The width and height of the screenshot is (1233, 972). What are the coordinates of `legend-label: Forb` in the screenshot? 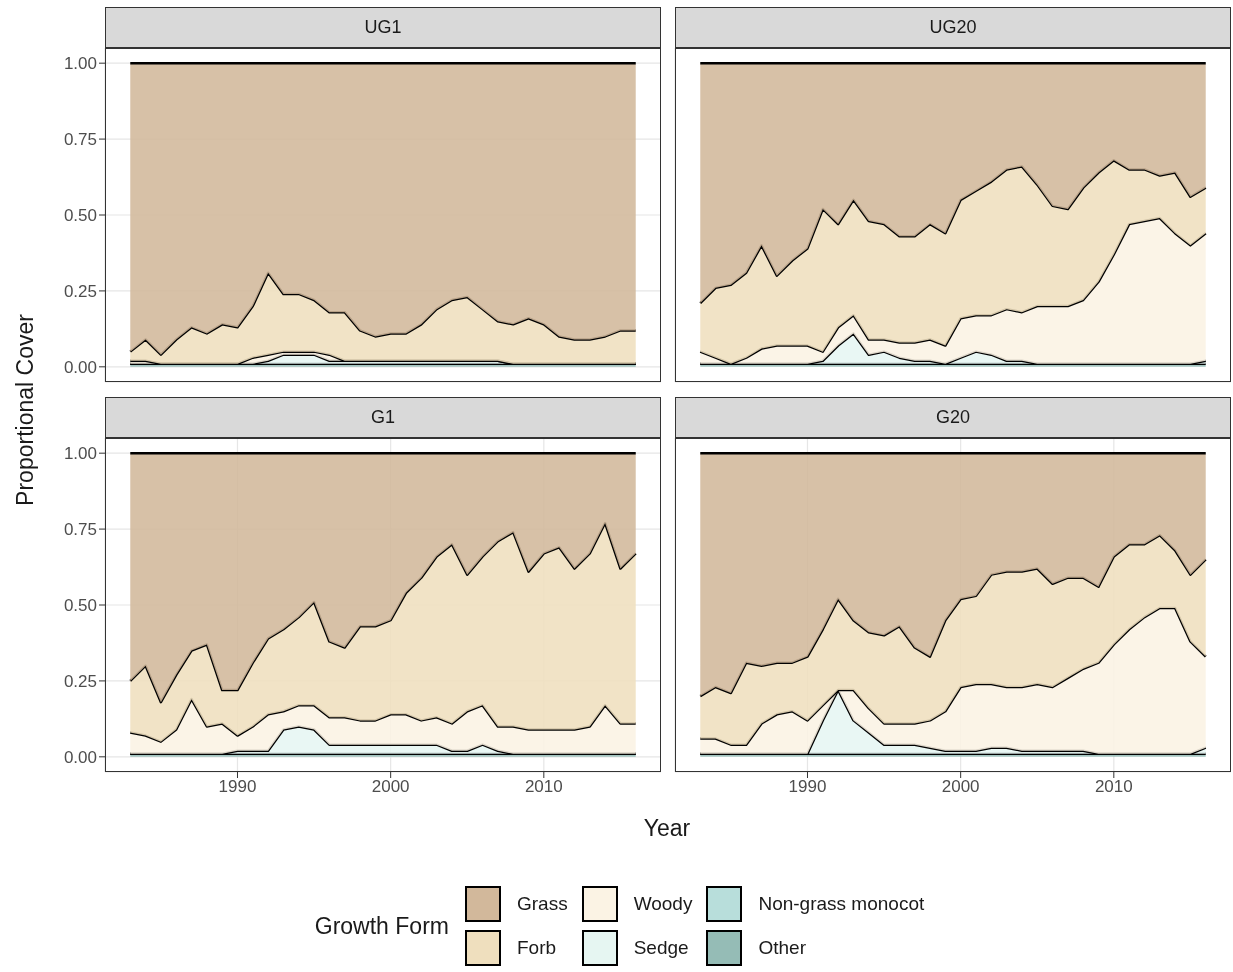 It's located at (536, 948).